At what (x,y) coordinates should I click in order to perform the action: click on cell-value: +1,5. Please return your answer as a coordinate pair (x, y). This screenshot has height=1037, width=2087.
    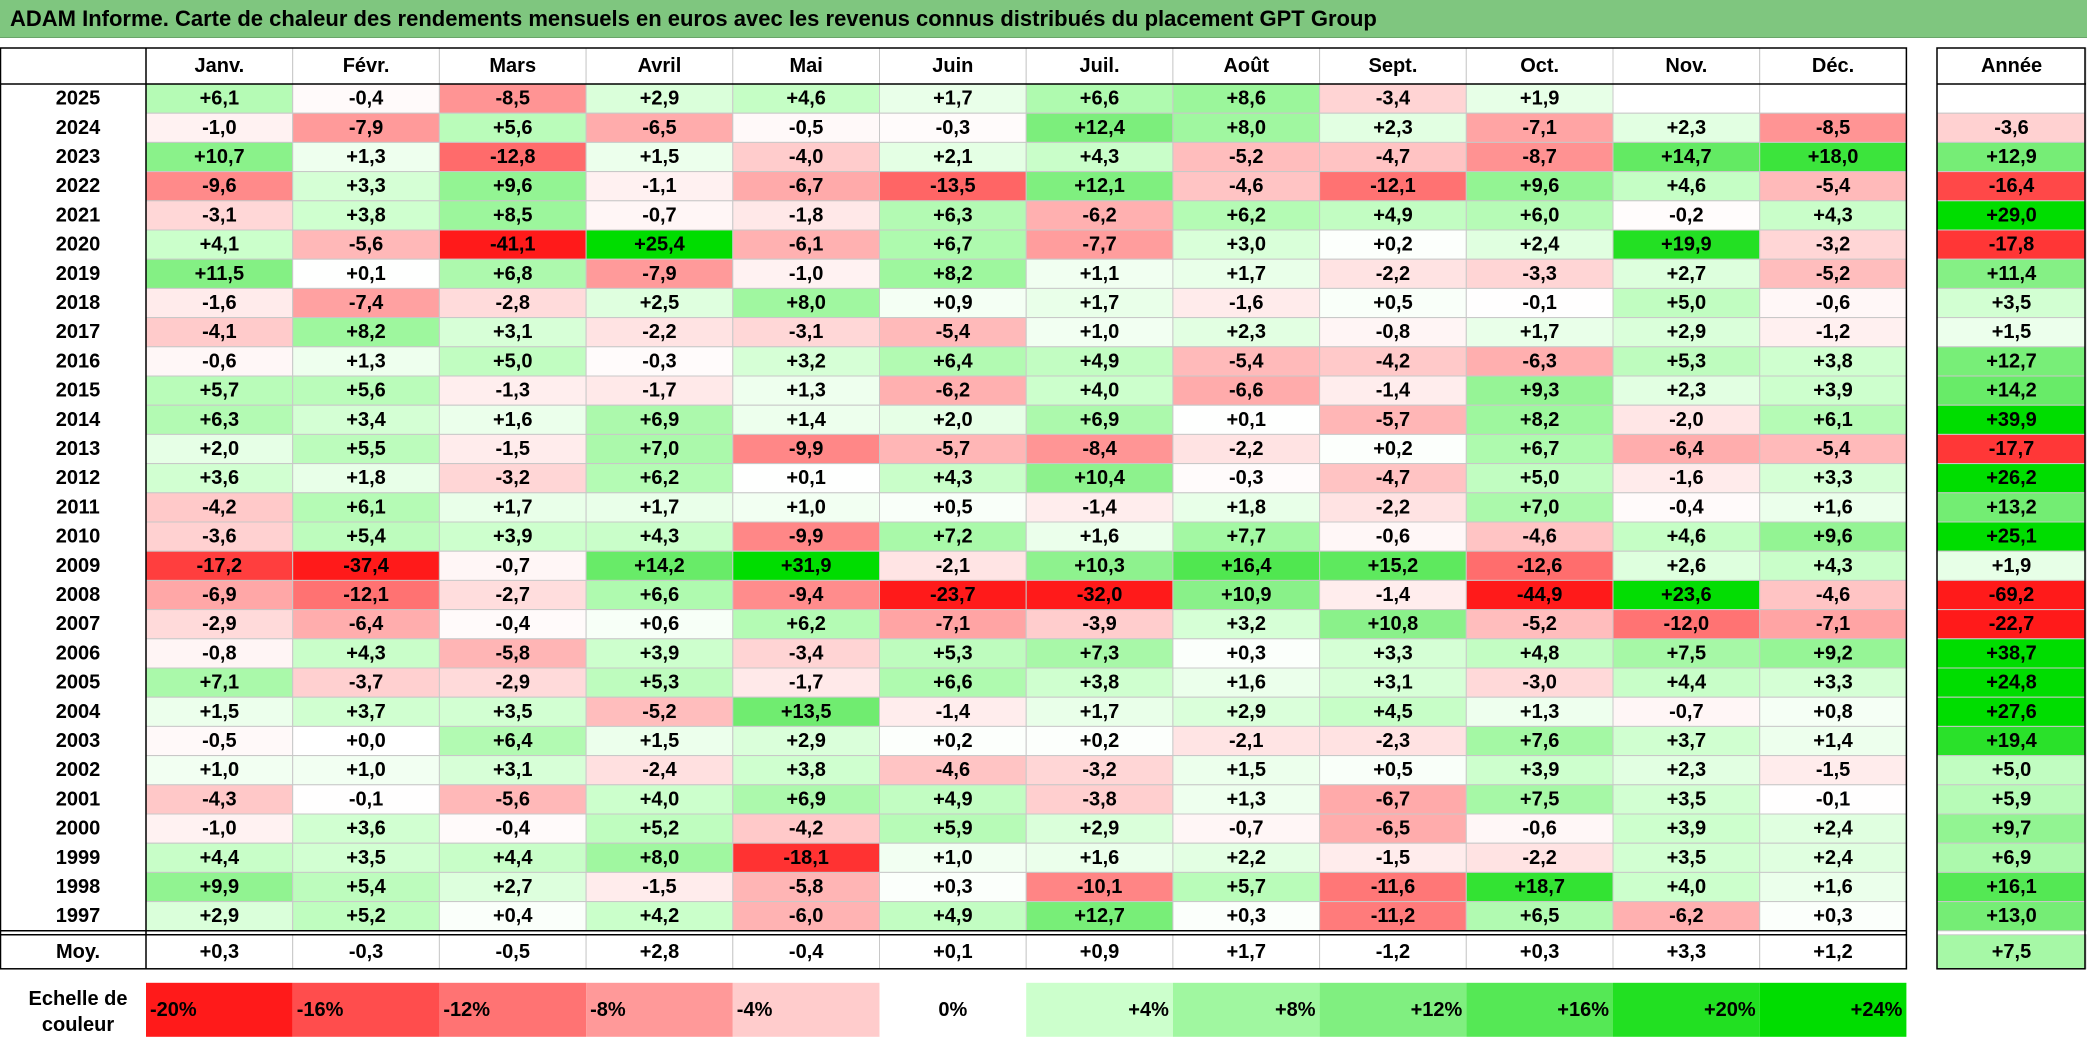
    Looking at the image, I should click on (1246, 770).